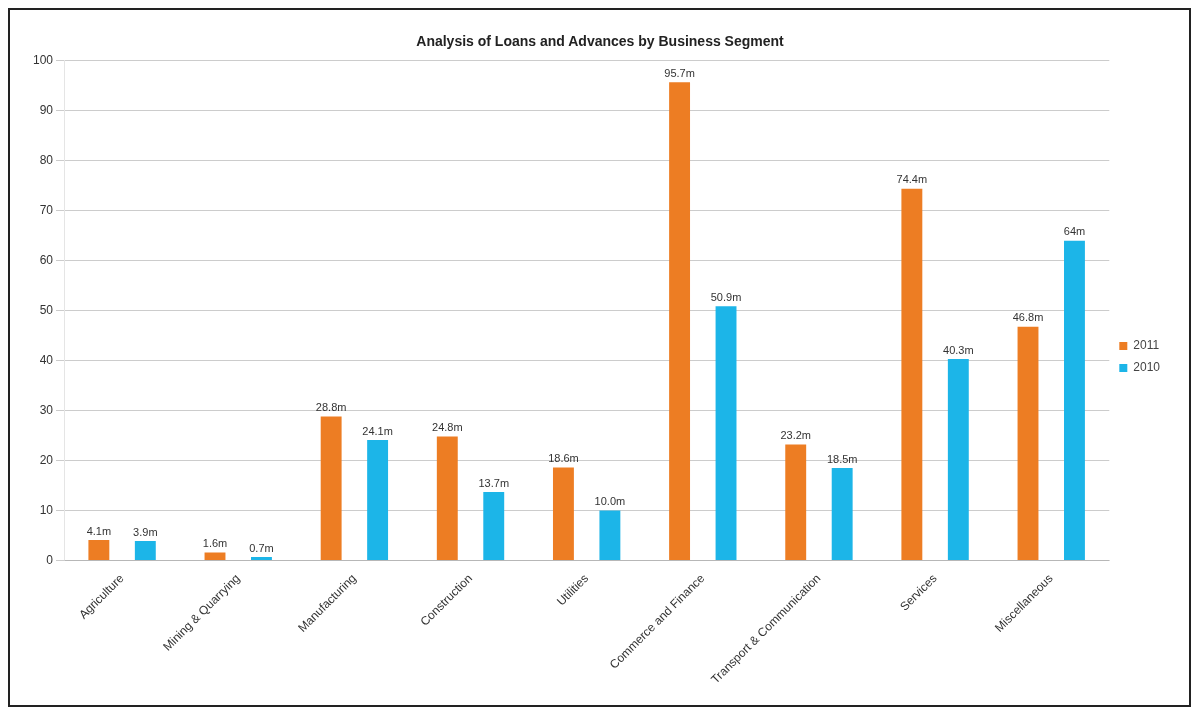  Describe the element at coordinates (46, 309) in the screenshot. I see `y-tick-label: 50` at that location.